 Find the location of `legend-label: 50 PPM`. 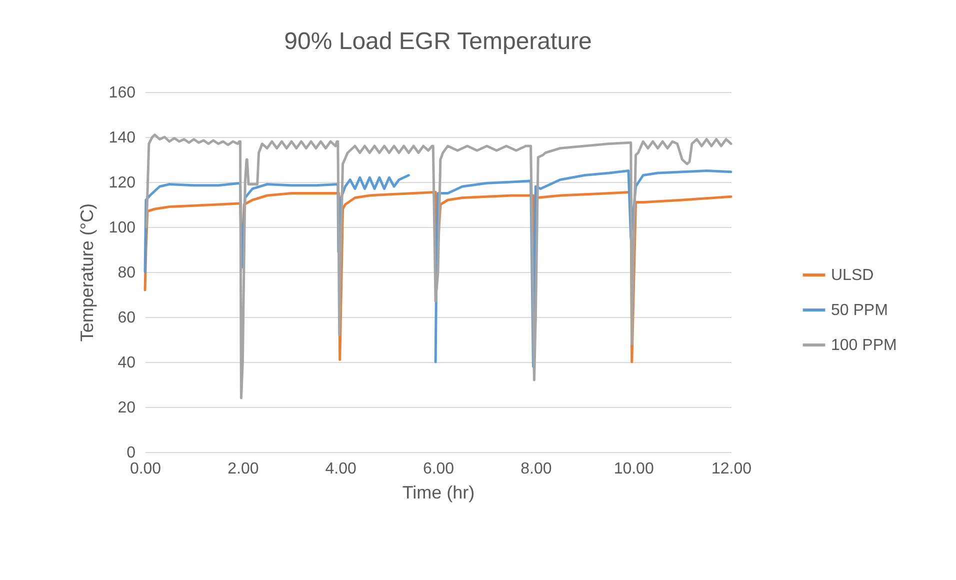

legend-label: 50 PPM is located at coordinates (859, 310).